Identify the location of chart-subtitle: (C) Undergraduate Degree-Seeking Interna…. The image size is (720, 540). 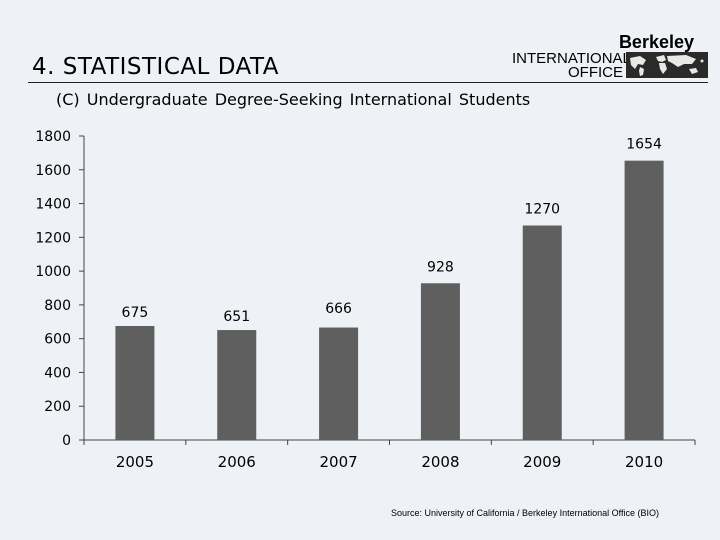
(293, 99).